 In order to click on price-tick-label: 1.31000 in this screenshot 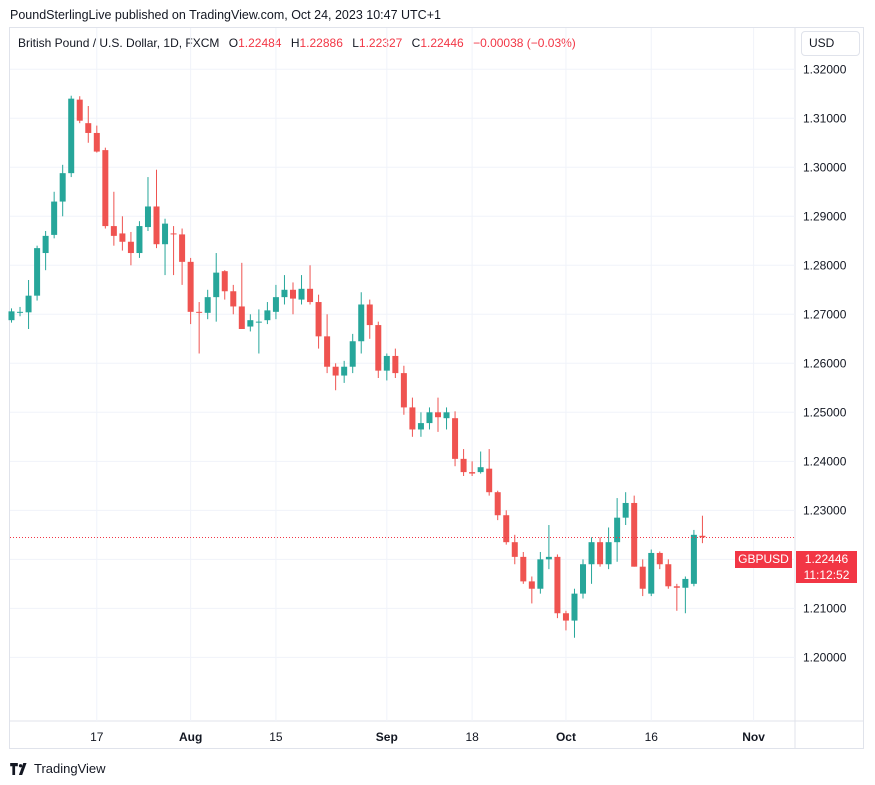, I will do `click(825, 118)`.